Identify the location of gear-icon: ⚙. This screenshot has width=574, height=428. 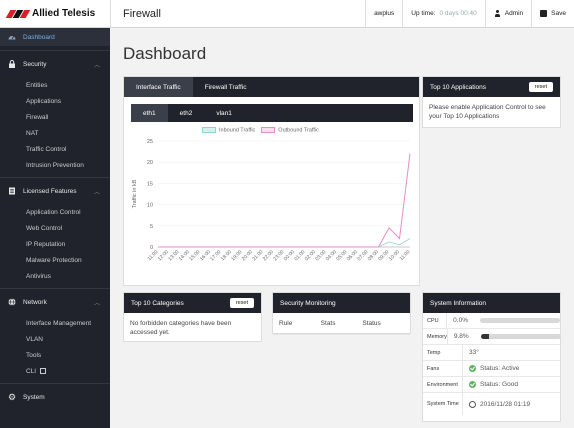
(12, 397).